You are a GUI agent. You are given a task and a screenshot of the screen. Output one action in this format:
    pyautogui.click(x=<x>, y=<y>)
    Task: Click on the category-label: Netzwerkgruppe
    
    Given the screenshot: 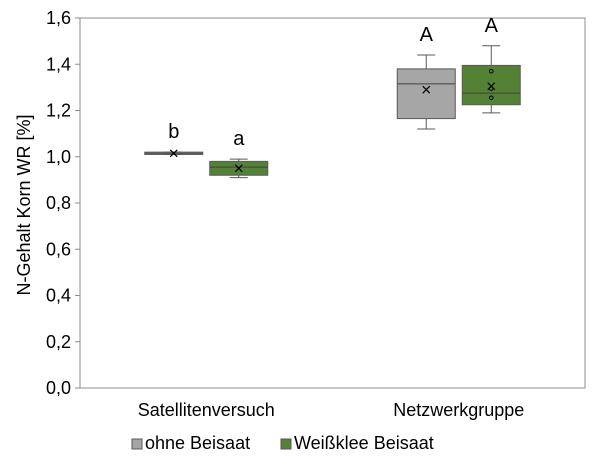 What is the action you would take?
    pyautogui.click(x=458, y=410)
    